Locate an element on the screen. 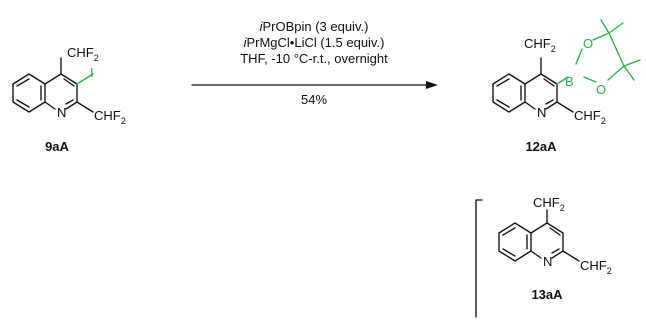 Image resolution: width=646 pixels, height=320 pixels. pinacol-boronate is located at coordinates (598, 52).